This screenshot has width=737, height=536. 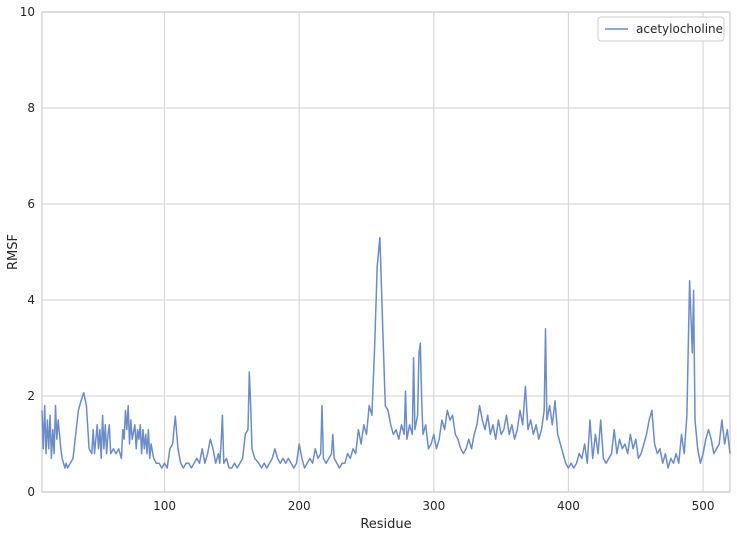 What do you see at coordinates (568, 506) in the screenshot?
I see `x-tick-label: 400` at bounding box center [568, 506].